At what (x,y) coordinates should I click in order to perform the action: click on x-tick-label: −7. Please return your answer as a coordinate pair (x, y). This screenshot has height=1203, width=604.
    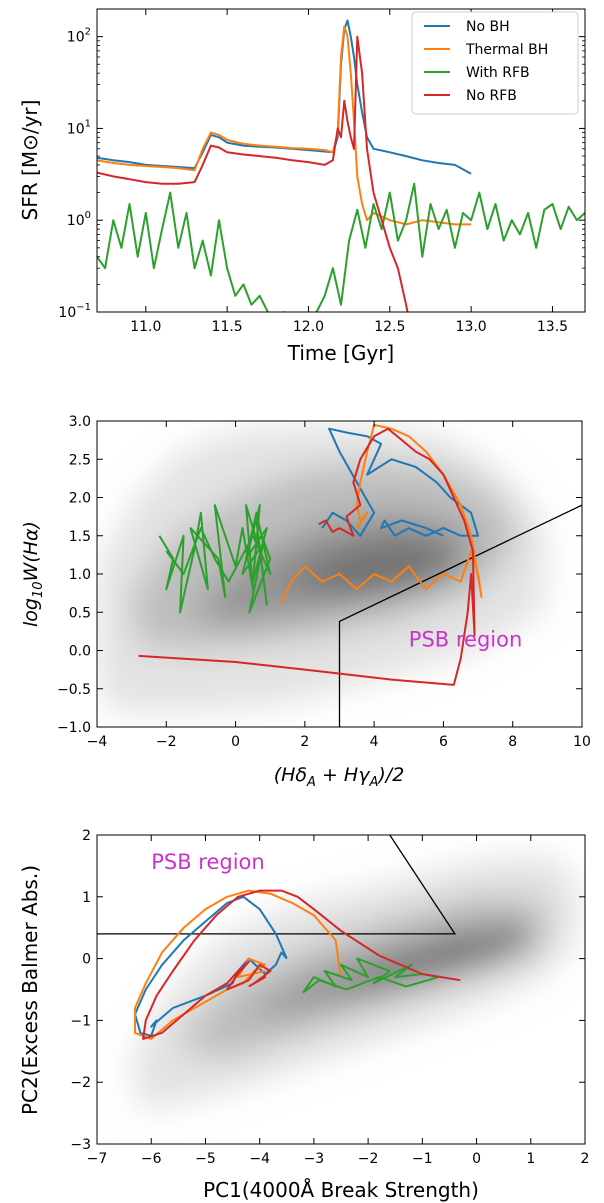
    Looking at the image, I should click on (97, 1159).